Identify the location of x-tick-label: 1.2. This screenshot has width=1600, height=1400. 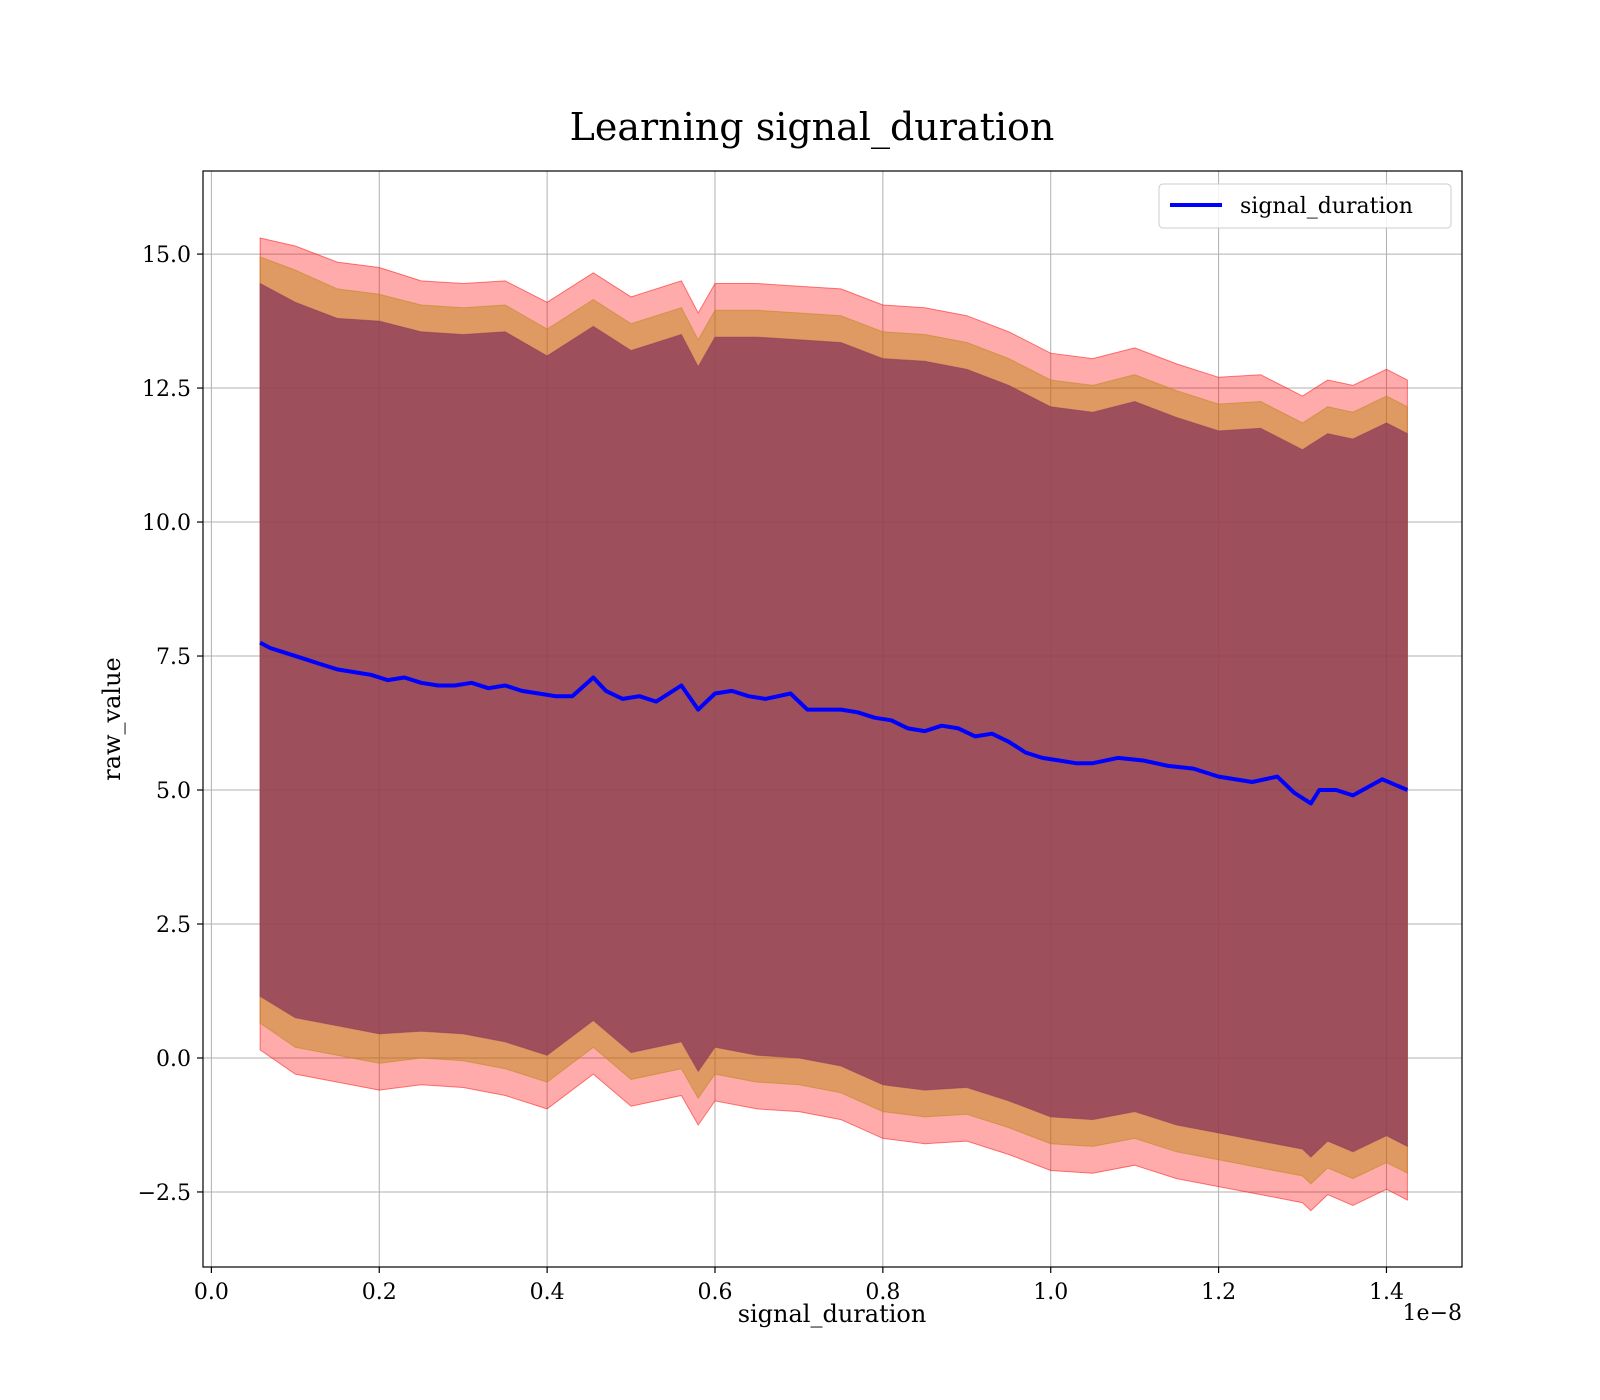
(1218, 1292).